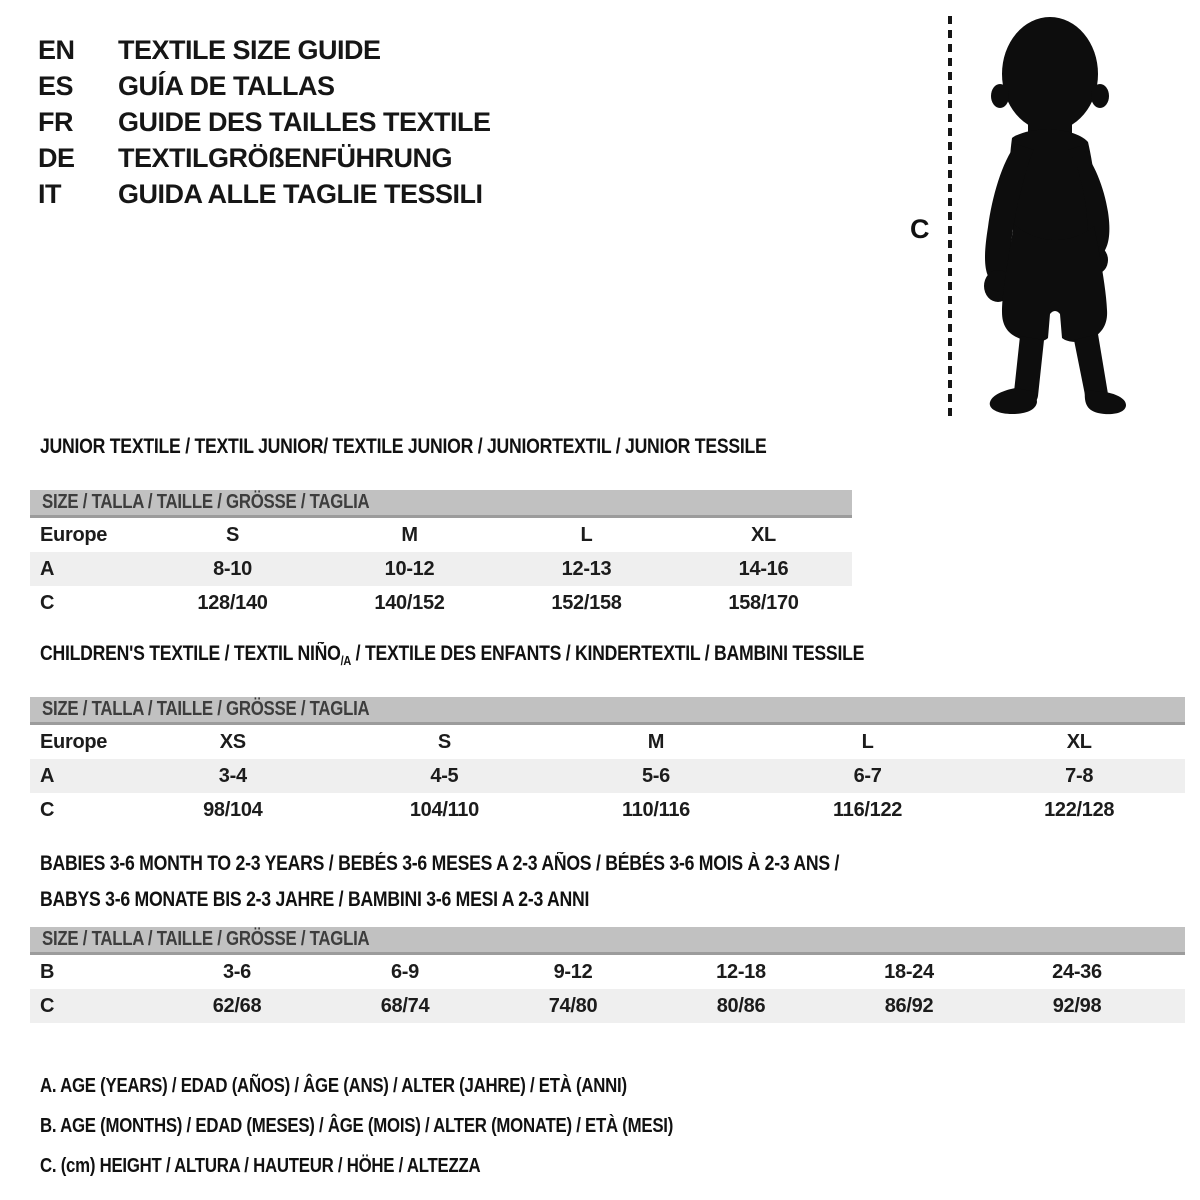 The width and height of the screenshot is (1200, 1200). What do you see at coordinates (444, 775) in the screenshot?
I see `table-cell: 4-5` at bounding box center [444, 775].